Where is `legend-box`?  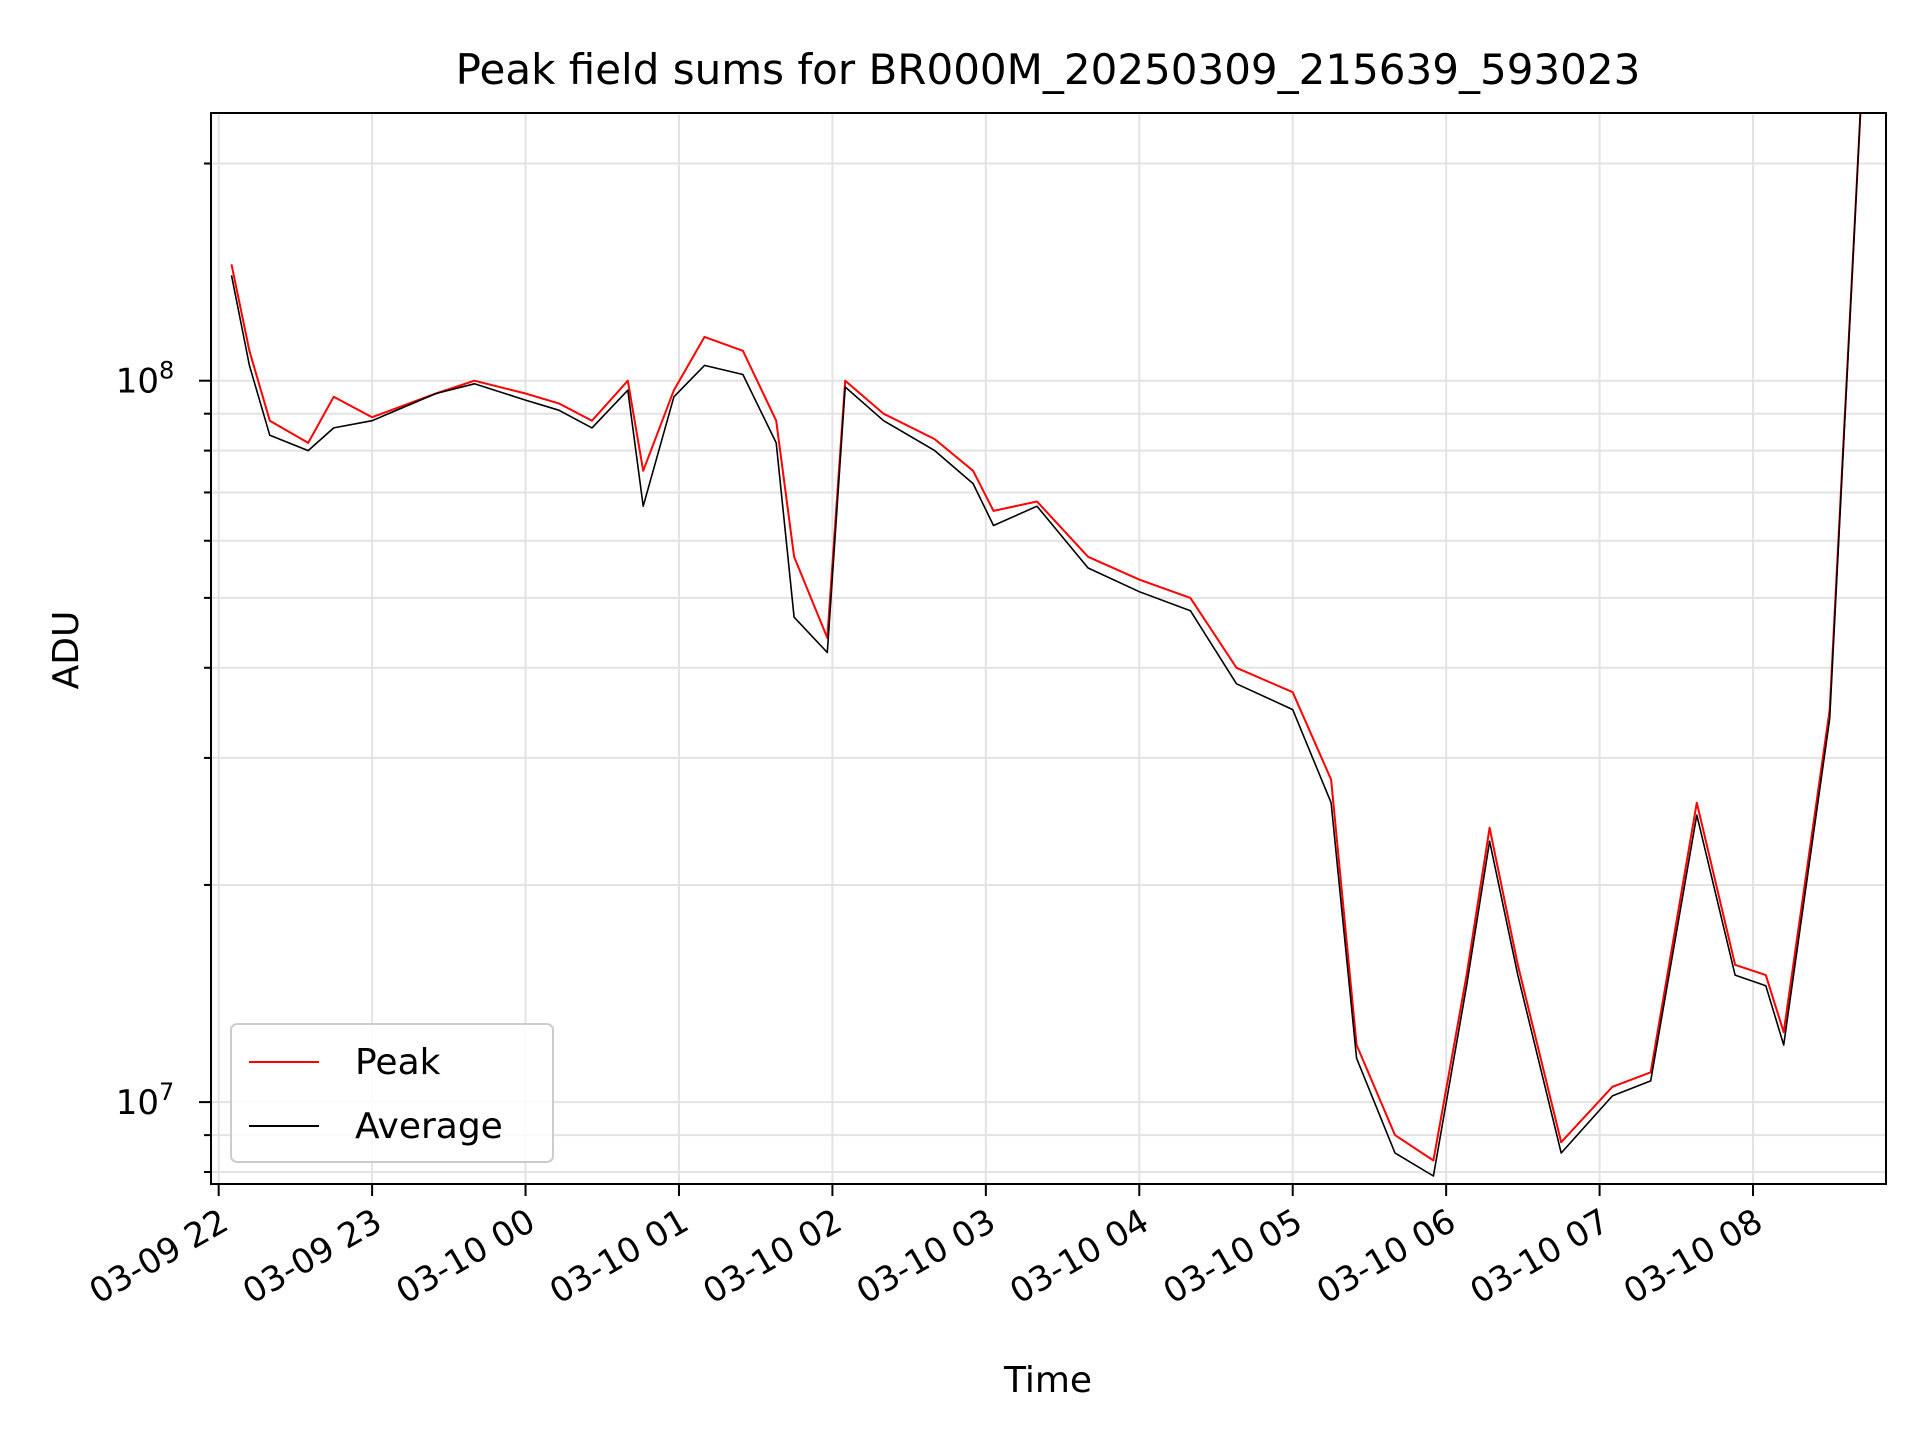
legend-box is located at coordinates (392, 1093).